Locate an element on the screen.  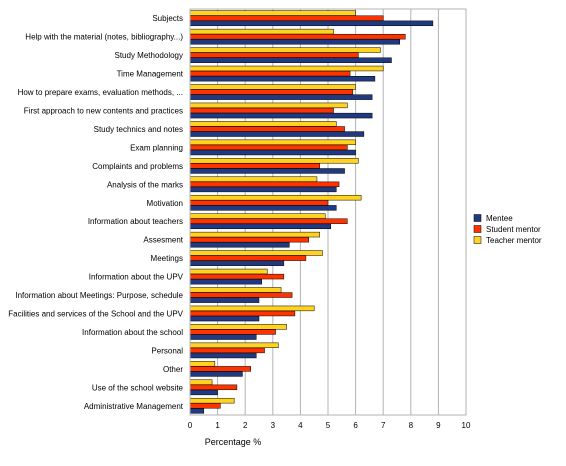
category-label: Exam planning is located at coordinates (156, 147).